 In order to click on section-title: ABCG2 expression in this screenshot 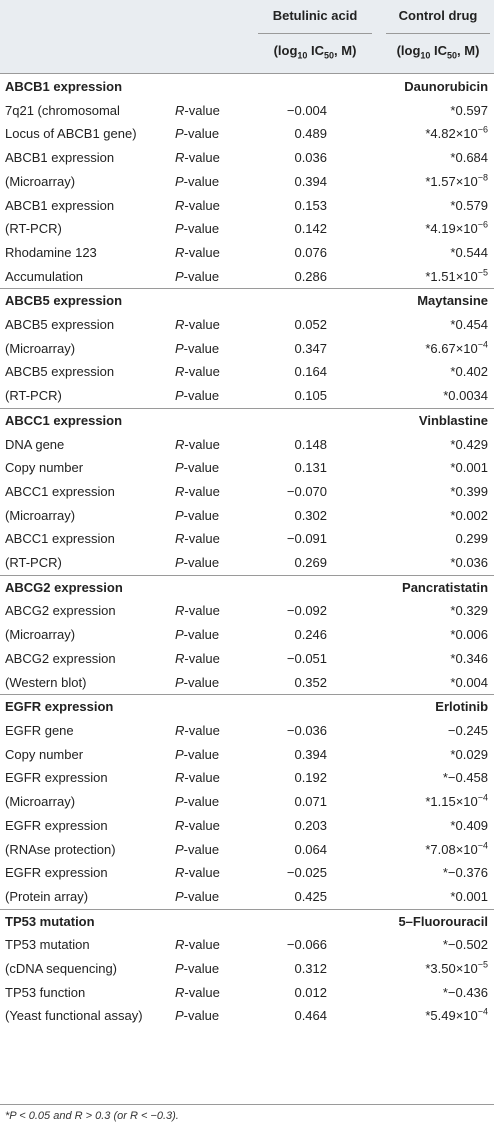, I will do `click(128, 587)`.